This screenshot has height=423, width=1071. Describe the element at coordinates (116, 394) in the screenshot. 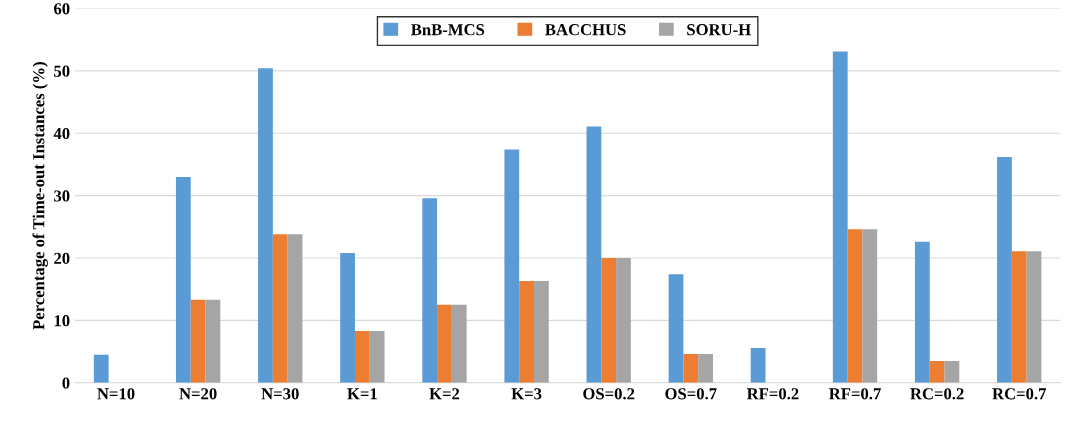

I see `x-tick-label: N=10` at that location.